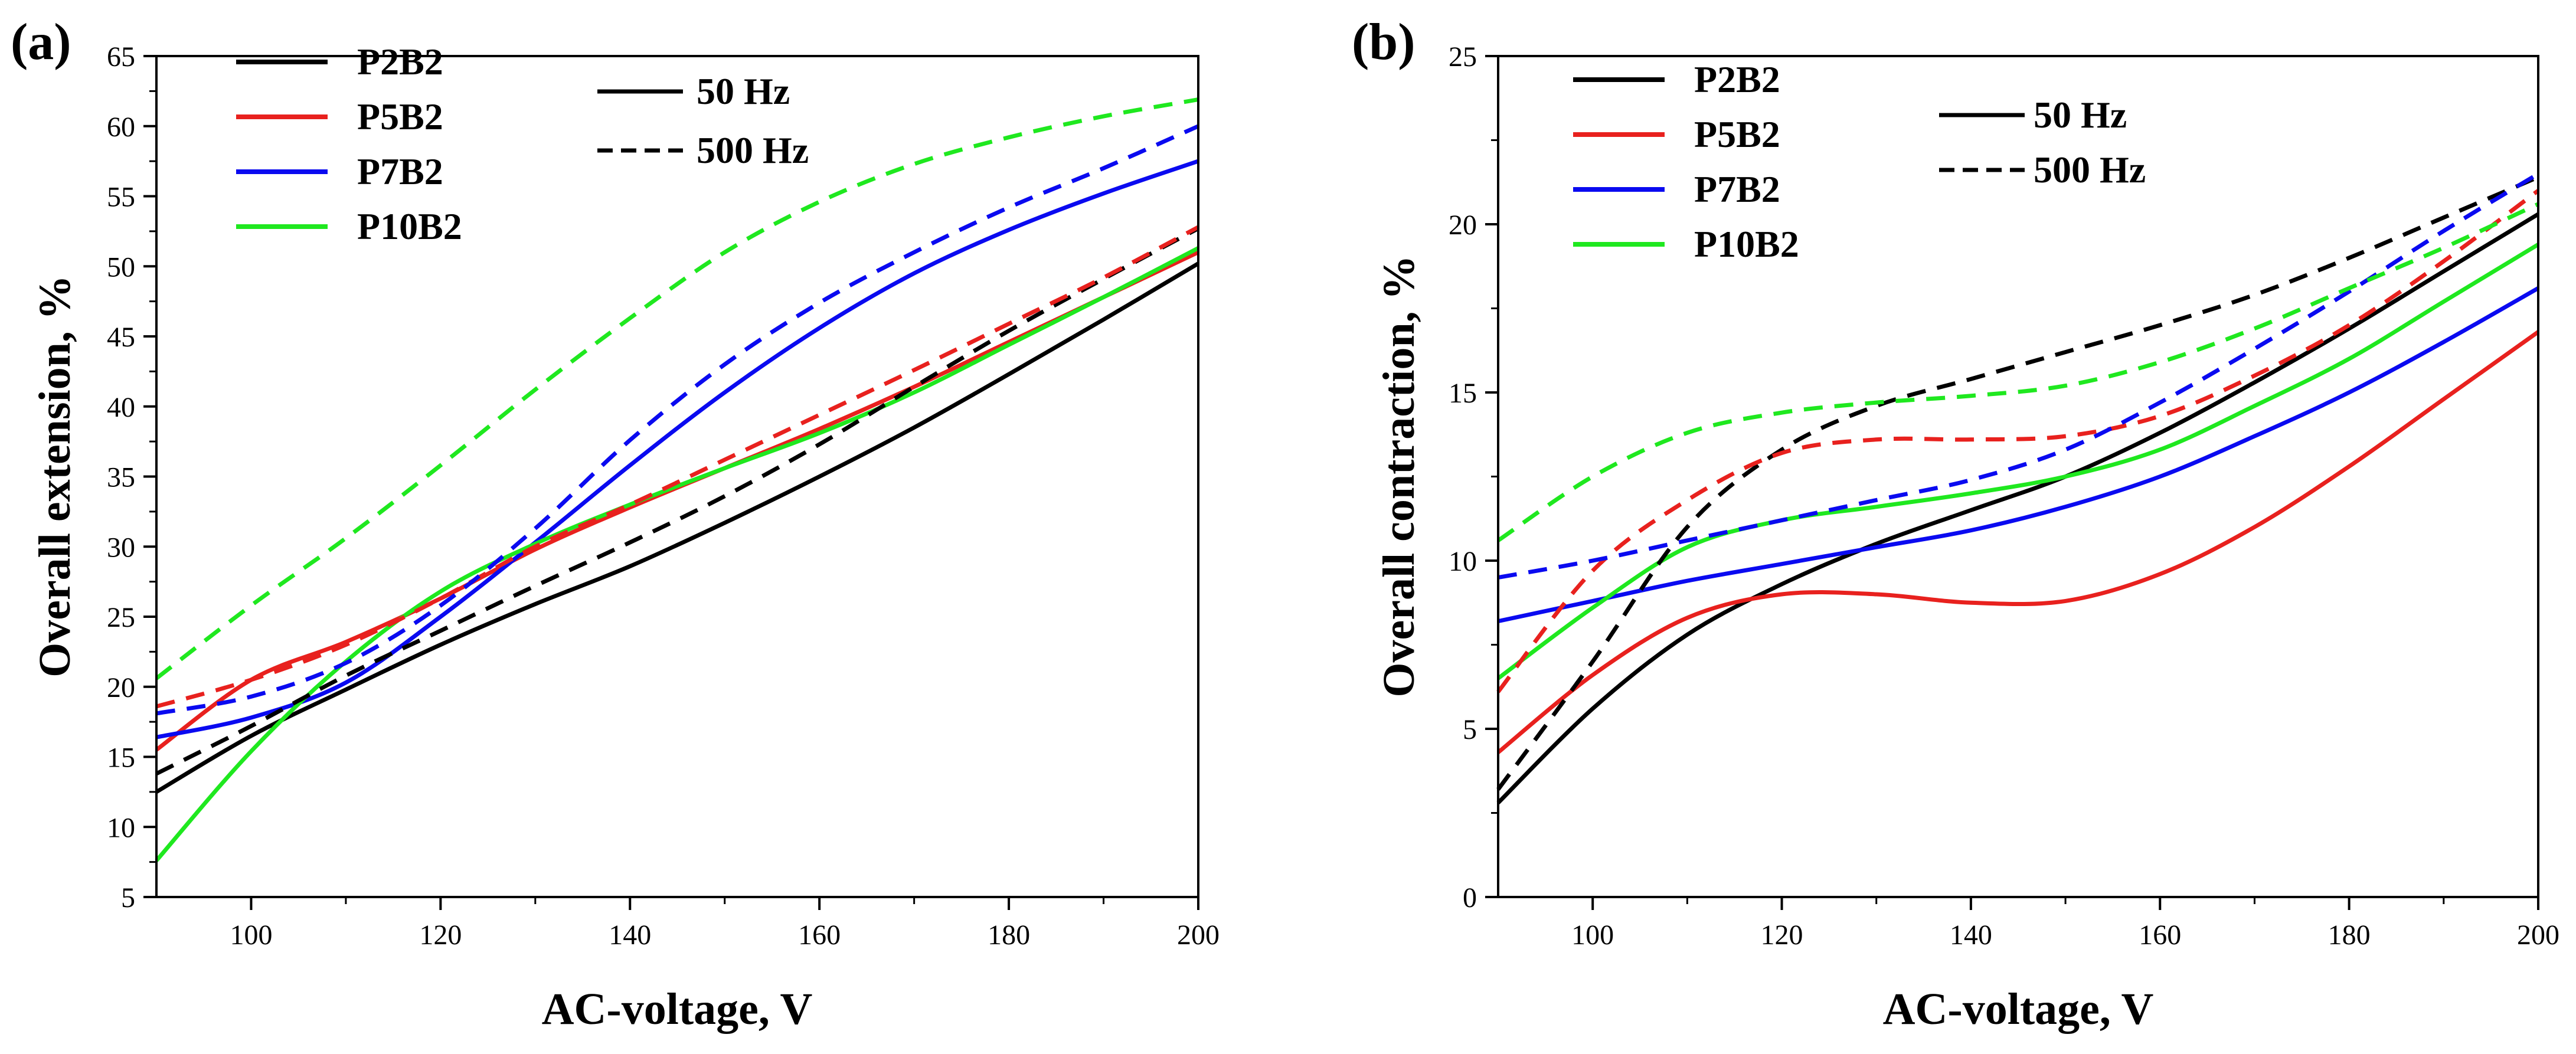  What do you see at coordinates (121, 127) in the screenshot?
I see `y-tick-label: 60` at bounding box center [121, 127].